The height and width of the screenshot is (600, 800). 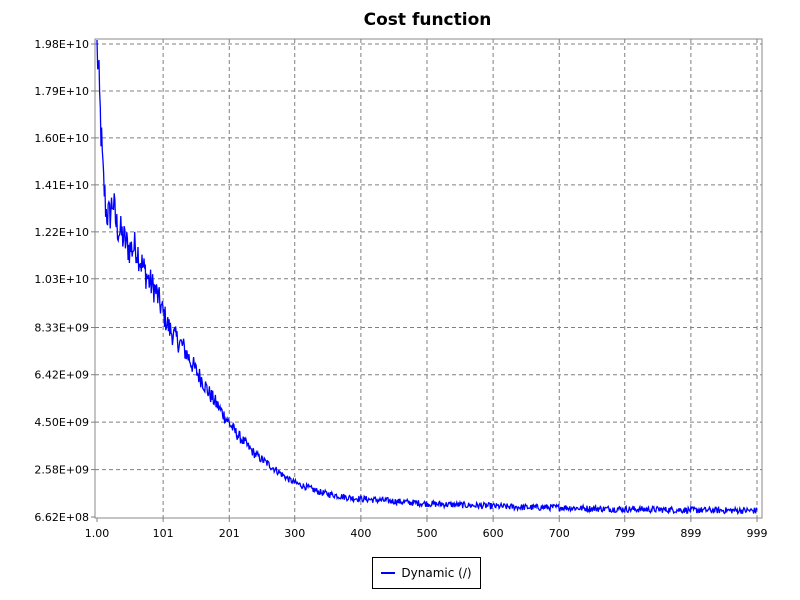 I want to click on x-tick-label: 799, so click(x=624, y=533).